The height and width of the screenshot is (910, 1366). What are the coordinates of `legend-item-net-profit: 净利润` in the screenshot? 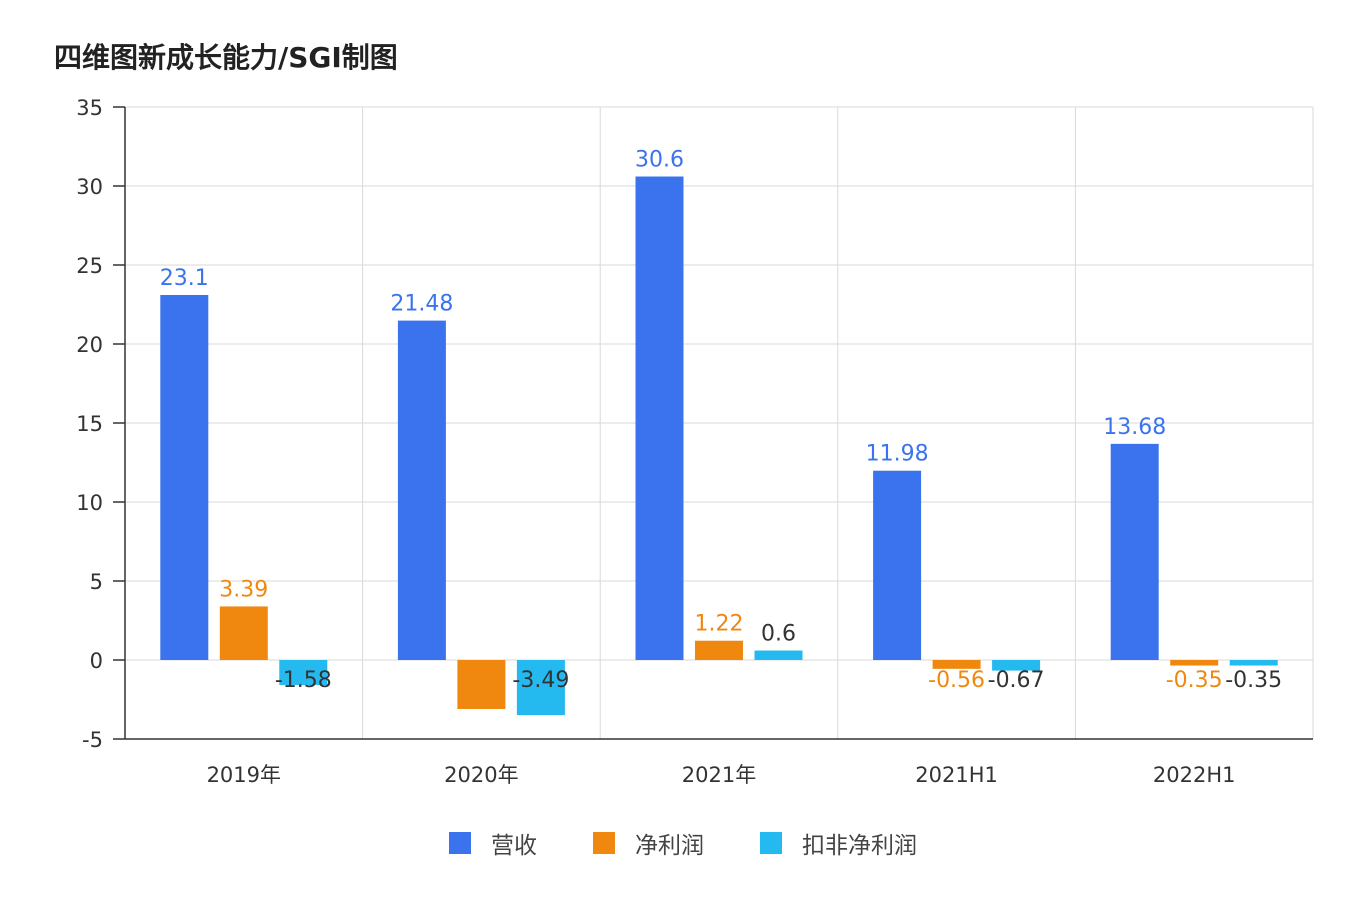 It's located at (648, 843).